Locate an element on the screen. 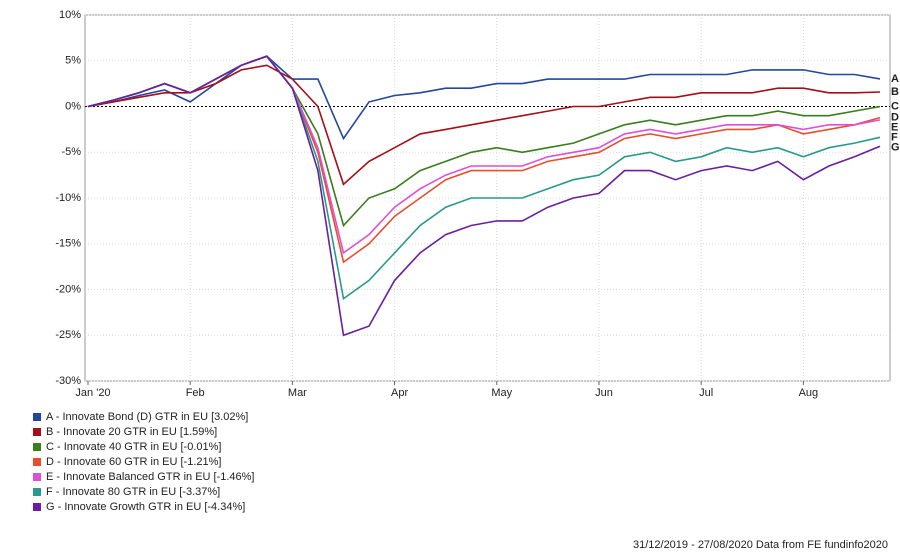  y-tick-label: -15% is located at coordinates (68, 244).